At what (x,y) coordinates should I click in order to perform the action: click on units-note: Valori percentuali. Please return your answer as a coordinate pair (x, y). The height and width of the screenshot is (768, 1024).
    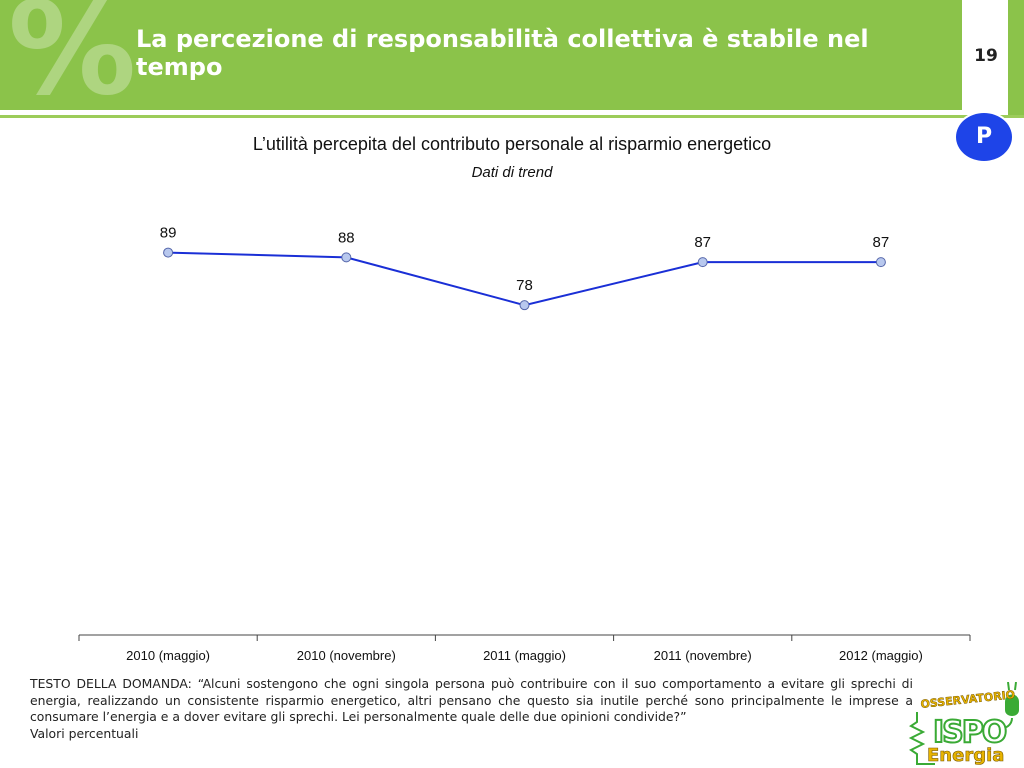
    Looking at the image, I should click on (84, 733).